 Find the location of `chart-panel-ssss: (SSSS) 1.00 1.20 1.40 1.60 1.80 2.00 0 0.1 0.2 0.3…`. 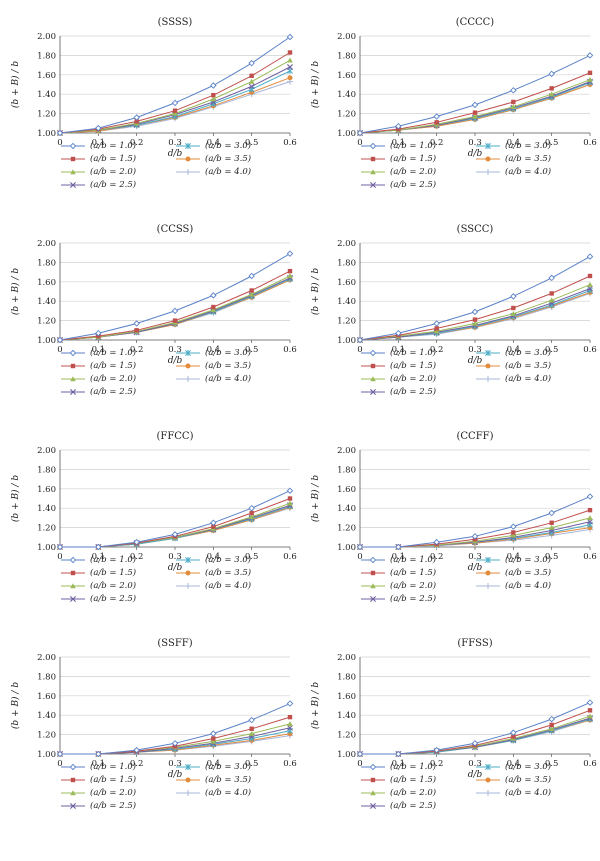

chart-panel-ssss: (SSSS) 1.00 1.20 1.40 1.60 1.80 2.00 0 0.1 0.2 0.3… is located at coordinates (150, 105).